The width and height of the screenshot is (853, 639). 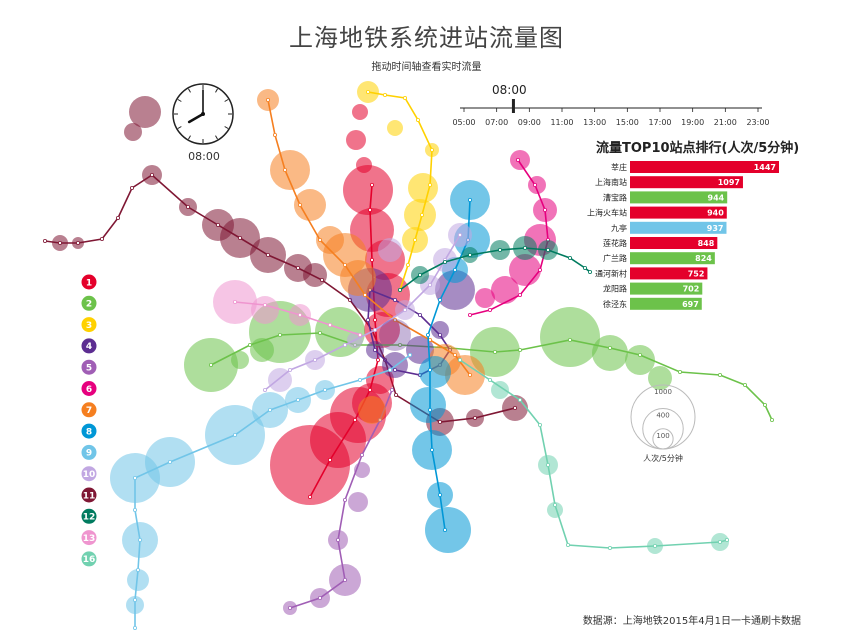 I want to click on legend-label-line-8: 8, so click(x=89, y=432).